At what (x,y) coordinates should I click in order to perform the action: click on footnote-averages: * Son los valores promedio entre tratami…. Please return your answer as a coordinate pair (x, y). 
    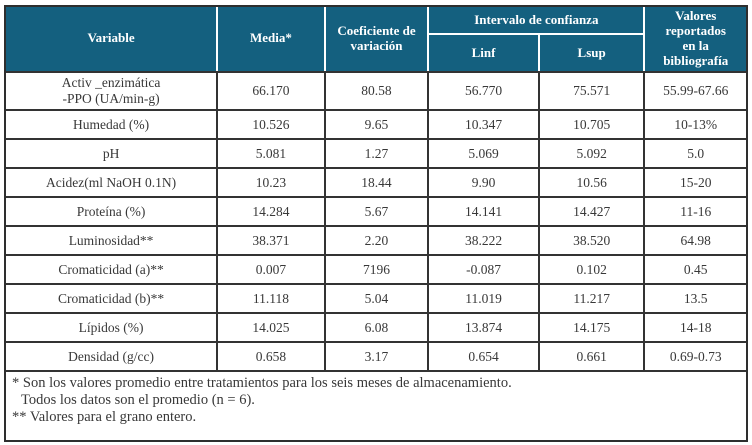
    Looking at the image, I should click on (262, 383).